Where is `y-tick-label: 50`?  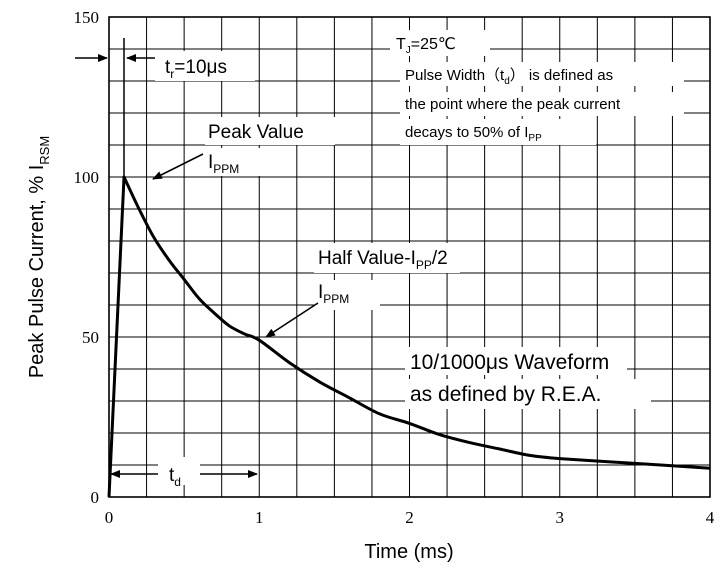
y-tick-label: 50 is located at coordinates (90, 337).